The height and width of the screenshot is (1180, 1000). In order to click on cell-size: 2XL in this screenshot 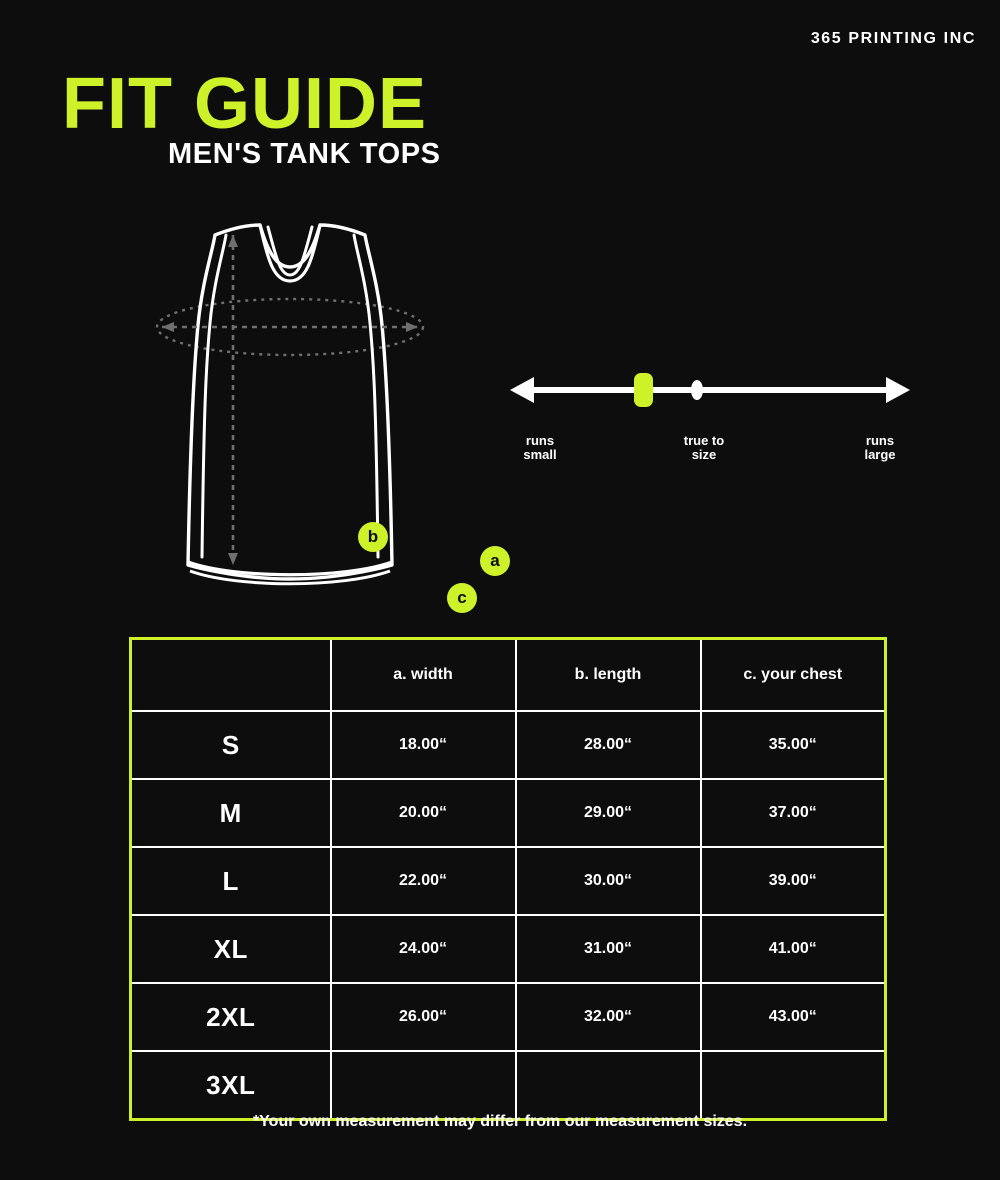, I will do `click(230, 1017)`.